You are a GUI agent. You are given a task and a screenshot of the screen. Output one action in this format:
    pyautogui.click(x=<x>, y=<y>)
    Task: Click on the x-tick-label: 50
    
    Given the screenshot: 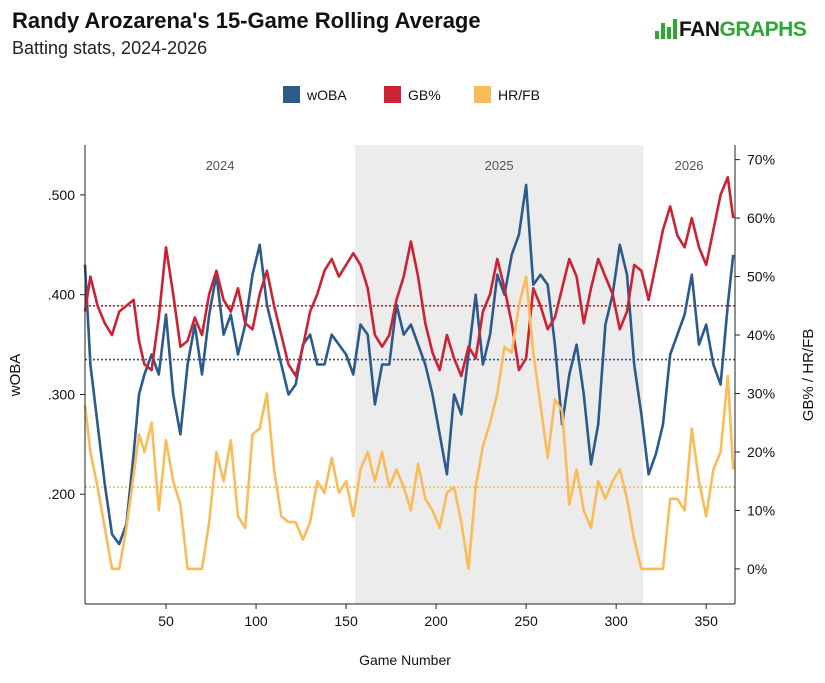 What is the action you would take?
    pyautogui.click(x=166, y=621)
    